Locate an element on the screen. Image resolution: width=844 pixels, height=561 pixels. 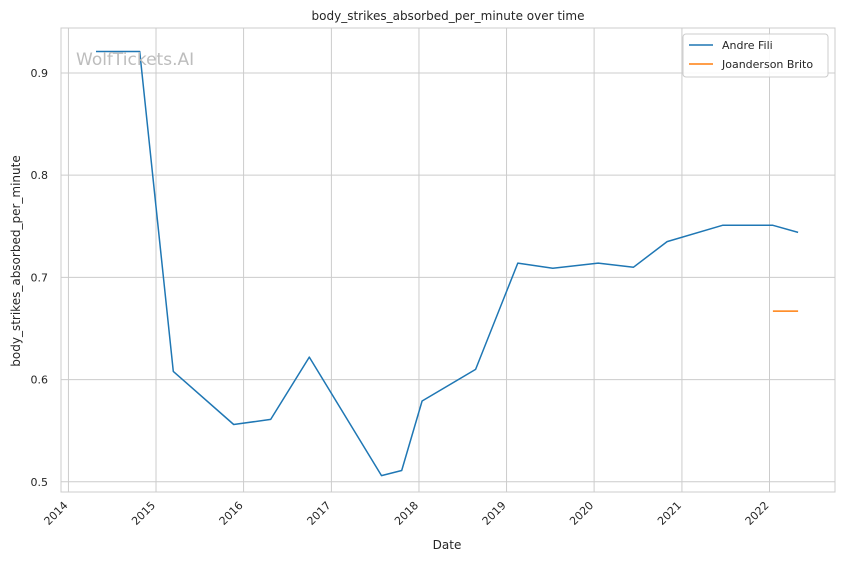
y-tick-label: 0.6 is located at coordinates (40, 380).